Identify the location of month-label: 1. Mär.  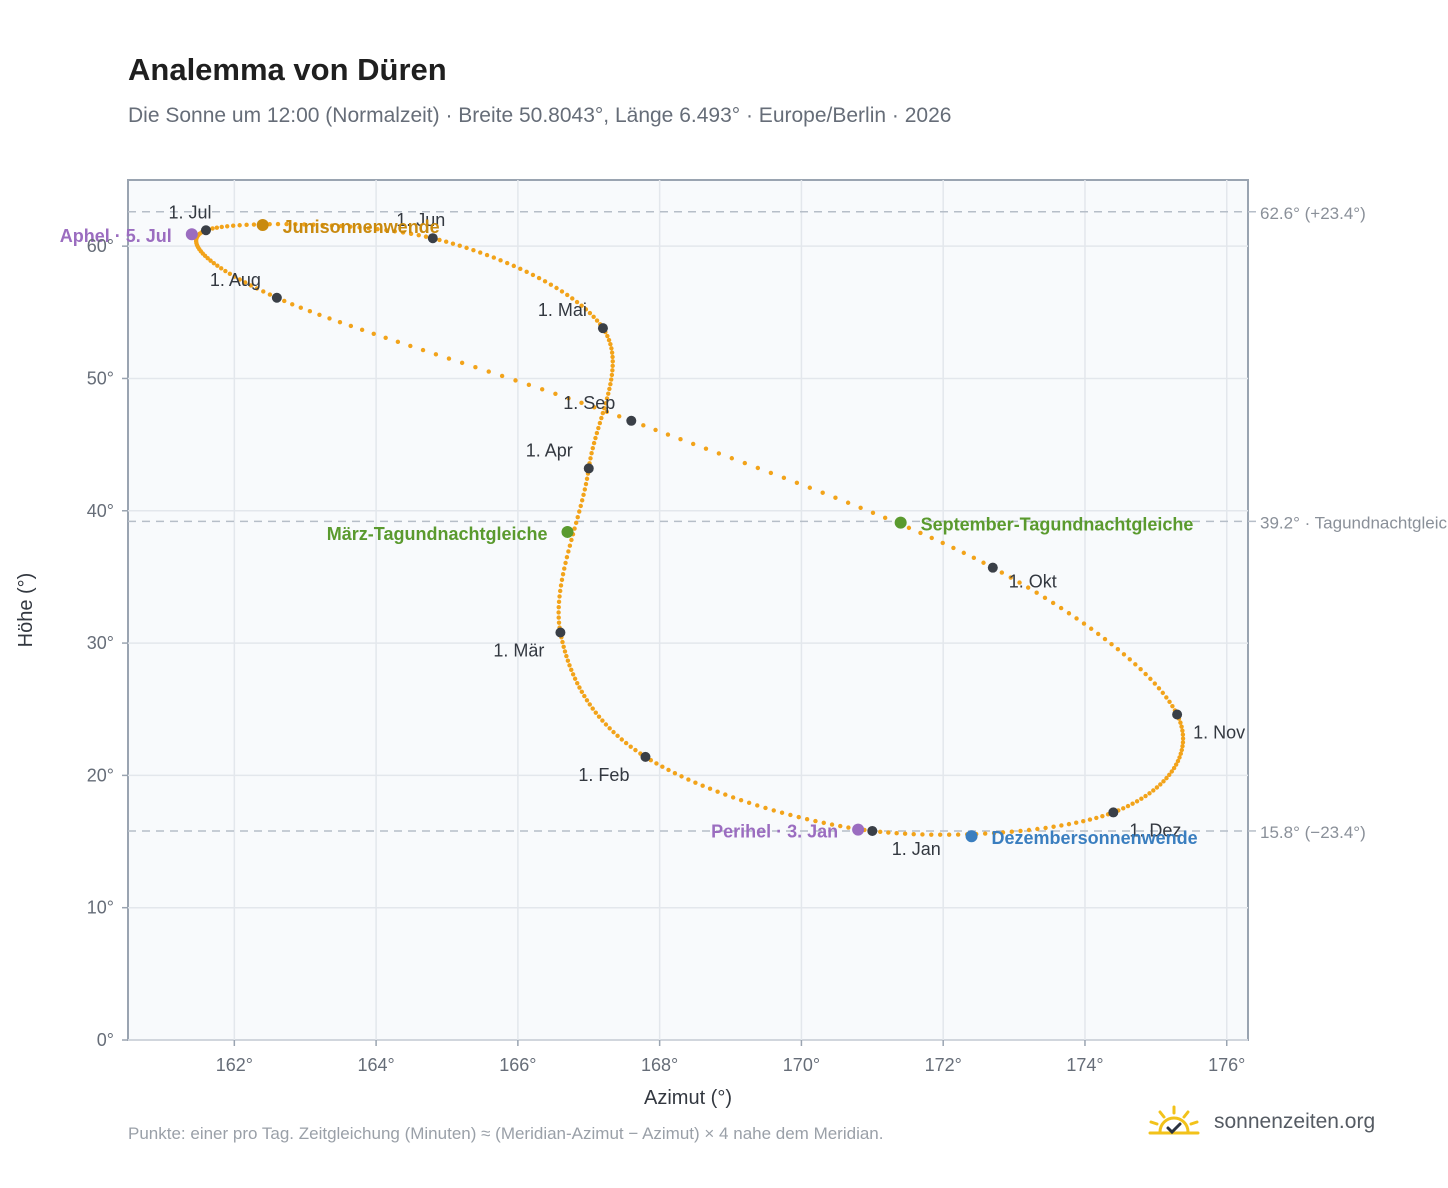
(518, 650).